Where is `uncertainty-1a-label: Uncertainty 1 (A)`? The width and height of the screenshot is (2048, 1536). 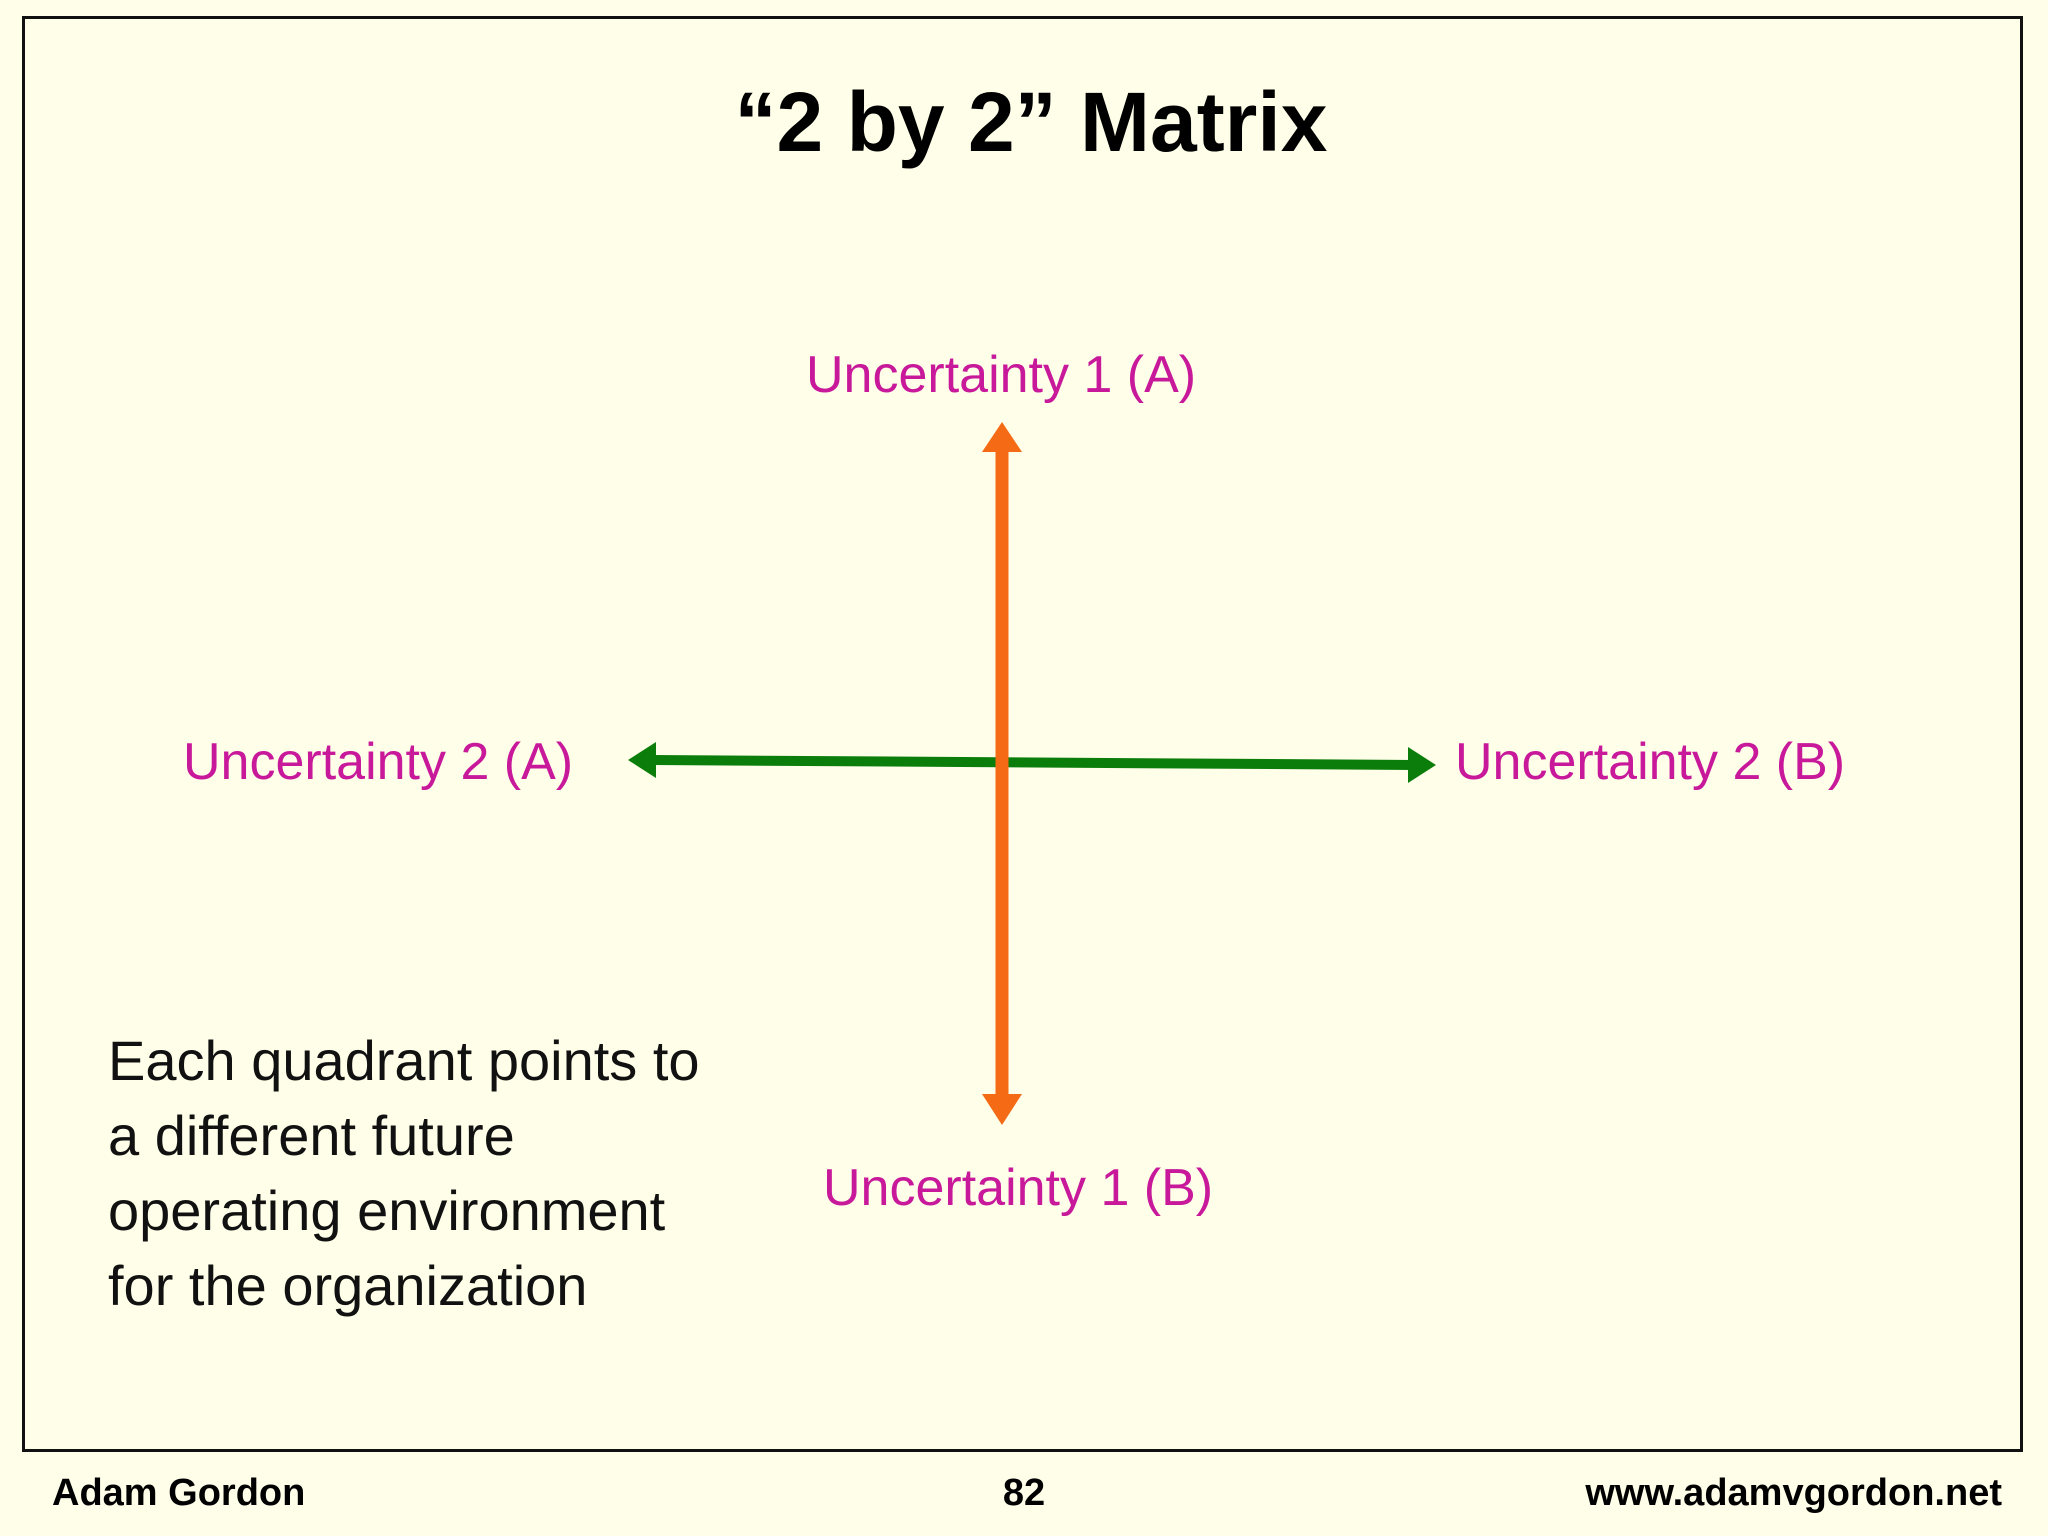 uncertainty-1a-label: Uncertainty 1 (A) is located at coordinates (1001, 375).